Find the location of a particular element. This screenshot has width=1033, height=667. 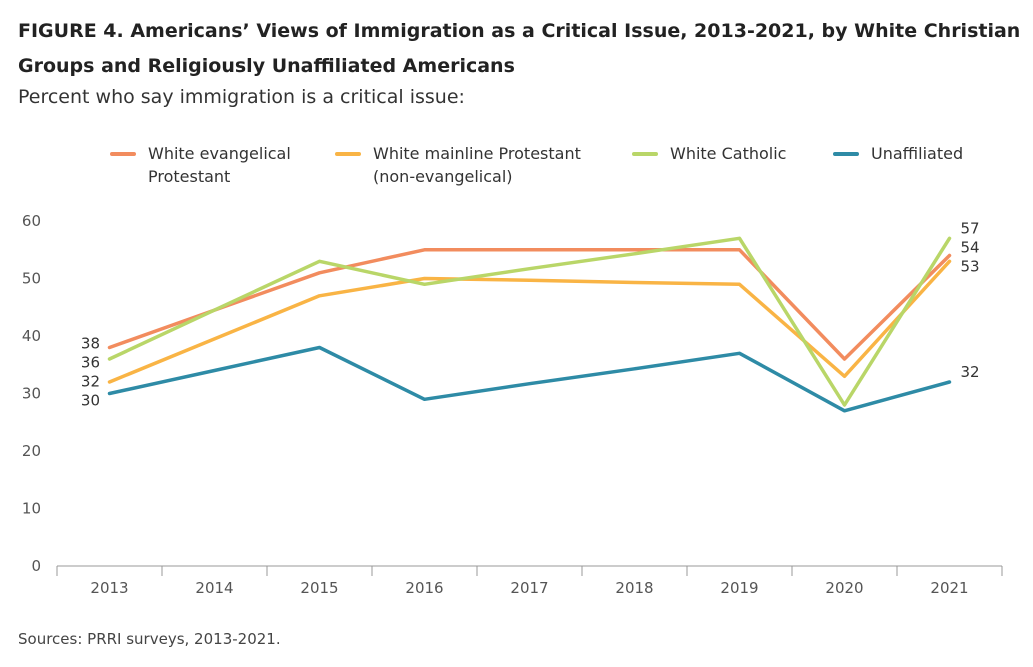

legend-item-white-catholic: White Catholic is located at coordinates (709, 153).